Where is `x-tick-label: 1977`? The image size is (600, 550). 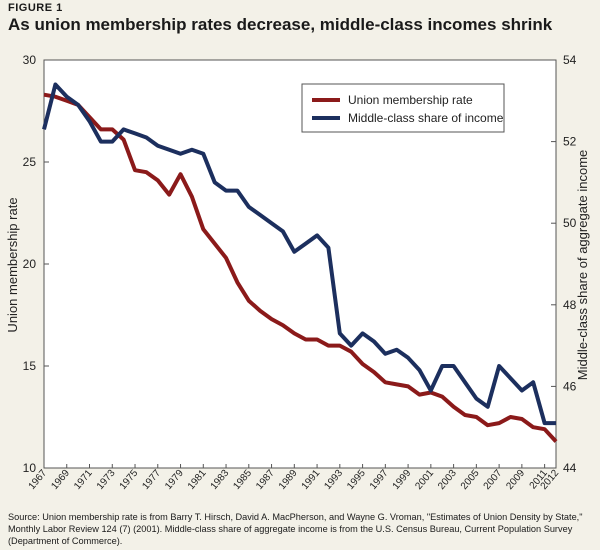 x-tick-label: 1977 is located at coordinates (151, 480).